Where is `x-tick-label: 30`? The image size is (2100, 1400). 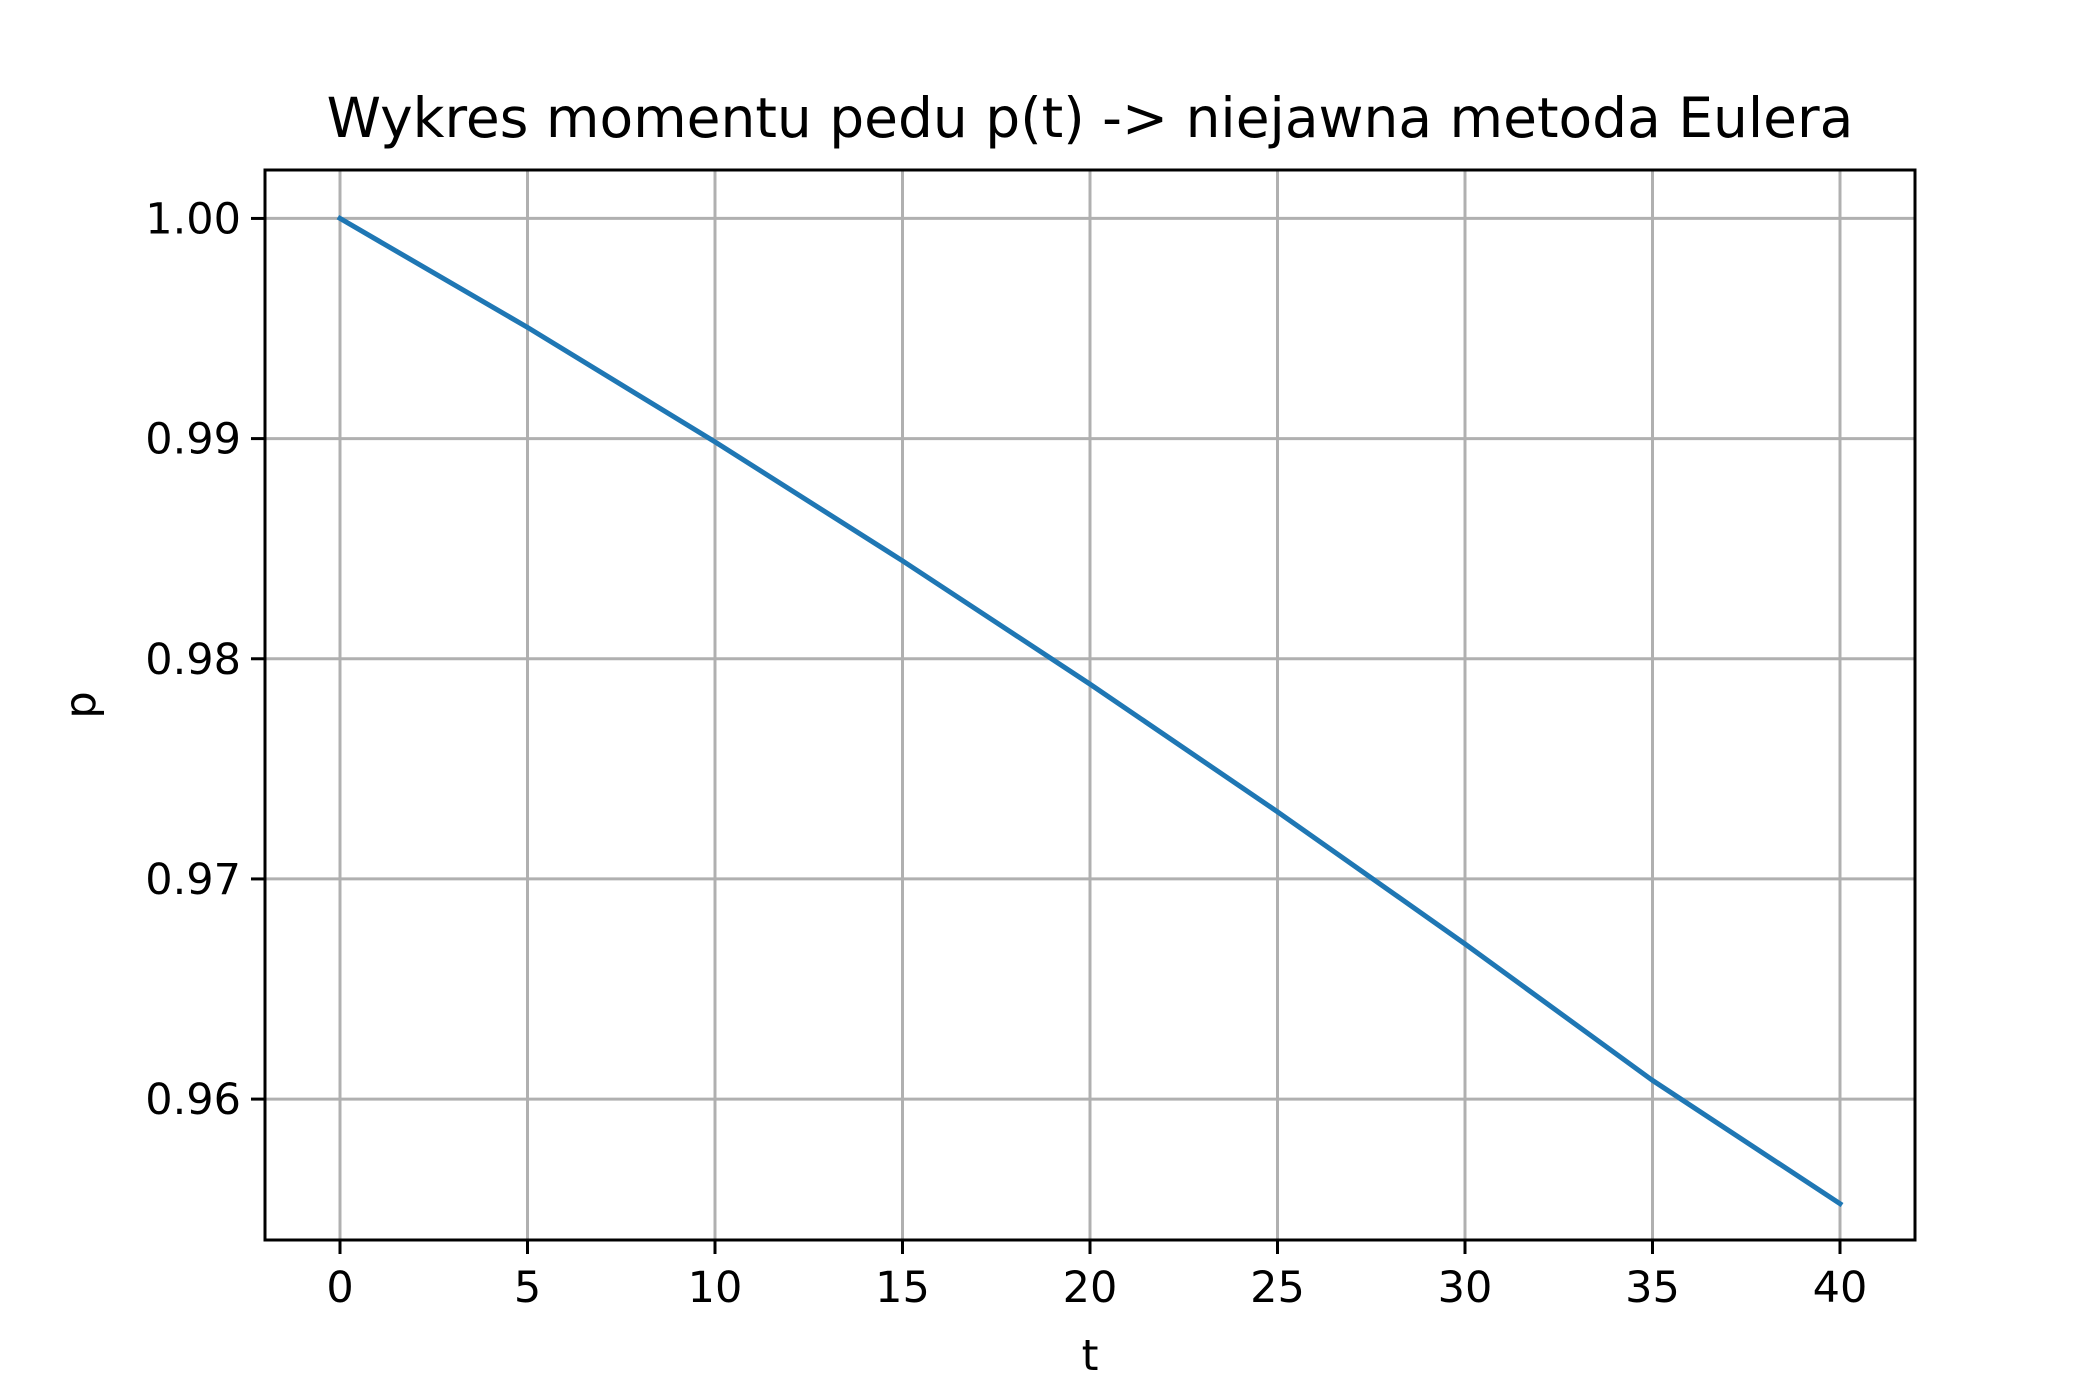 x-tick-label: 30 is located at coordinates (1465, 1288).